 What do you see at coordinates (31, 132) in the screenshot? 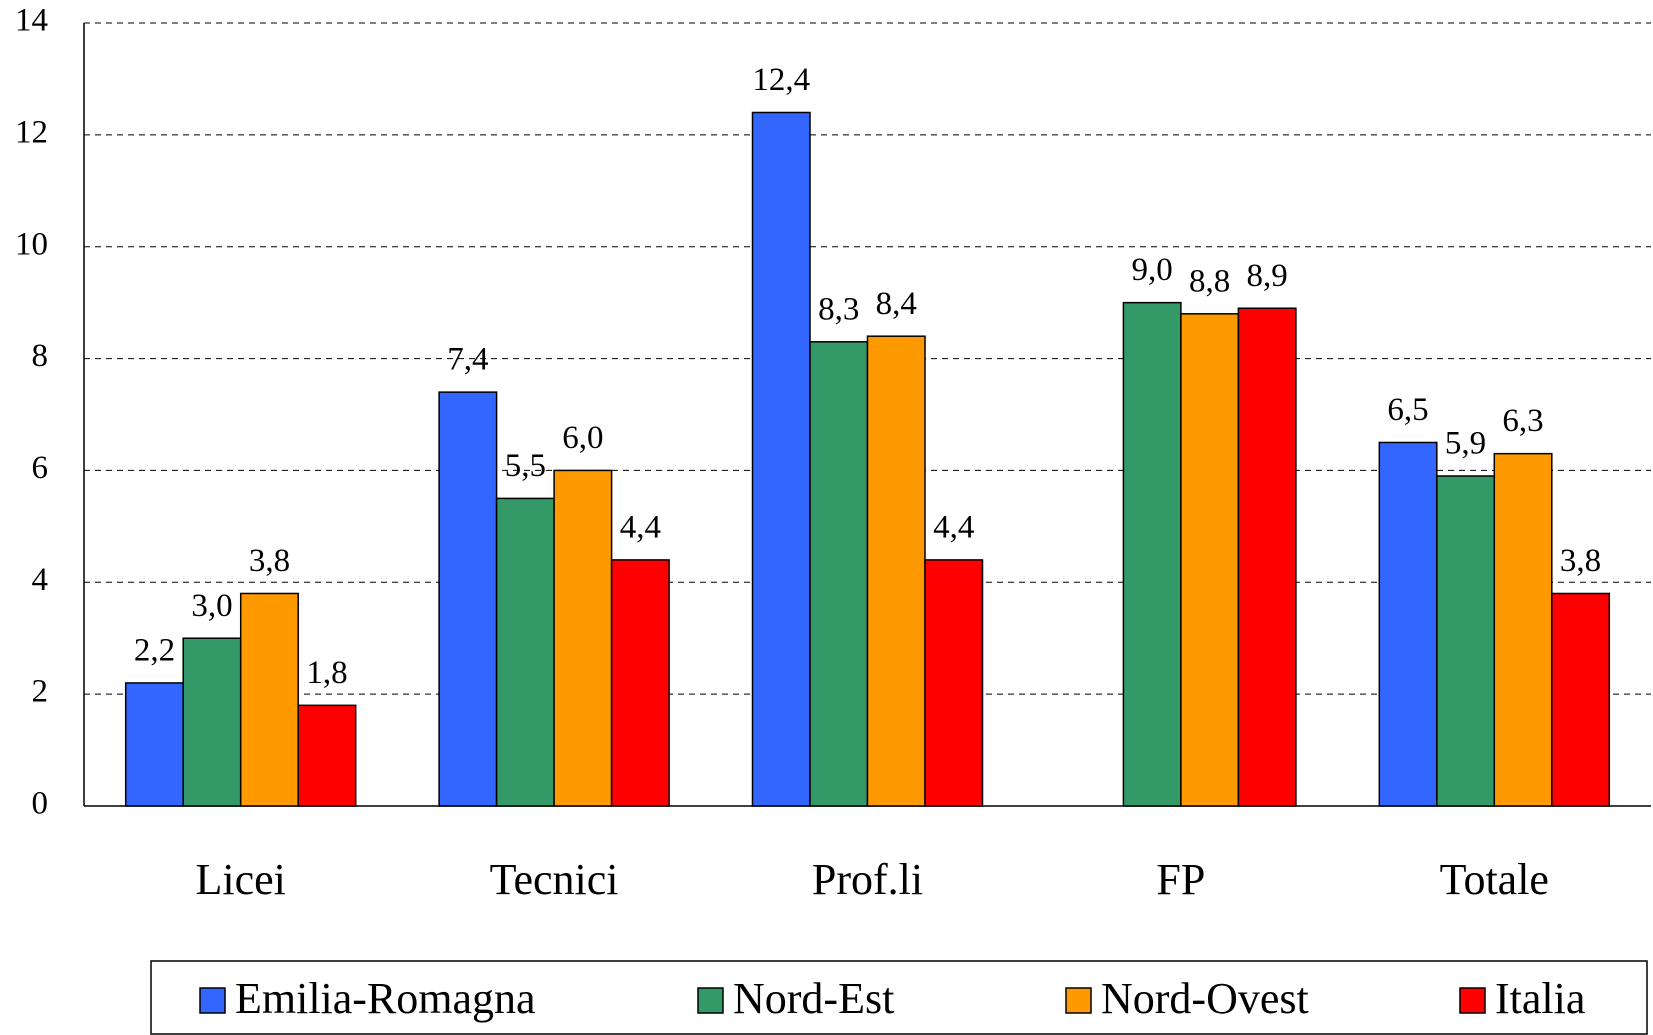
I see `y-tick-label: 12` at bounding box center [31, 132].